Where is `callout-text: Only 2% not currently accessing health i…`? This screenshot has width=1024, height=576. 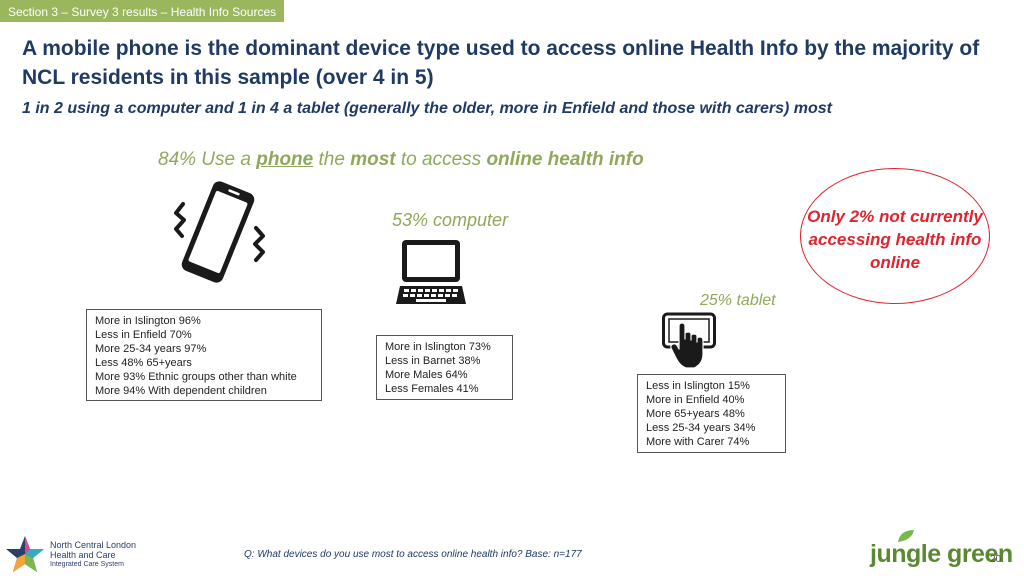 callout-text: Only 2% not currently accessing health i… is located at coordinates (895, 239).